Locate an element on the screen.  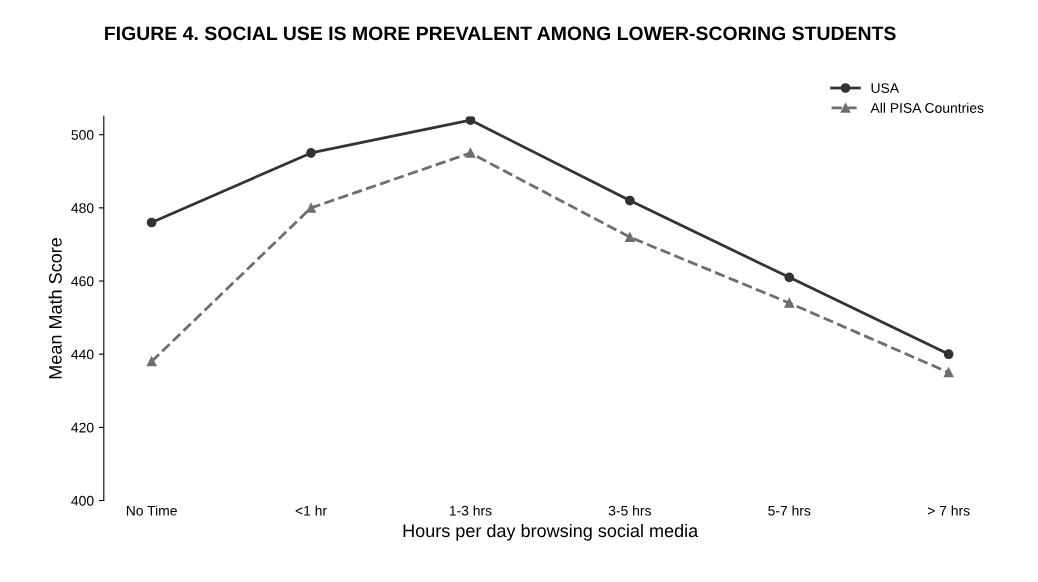
x-axis-title: Hours per day browsing social media is located at coordinates (551, 532).